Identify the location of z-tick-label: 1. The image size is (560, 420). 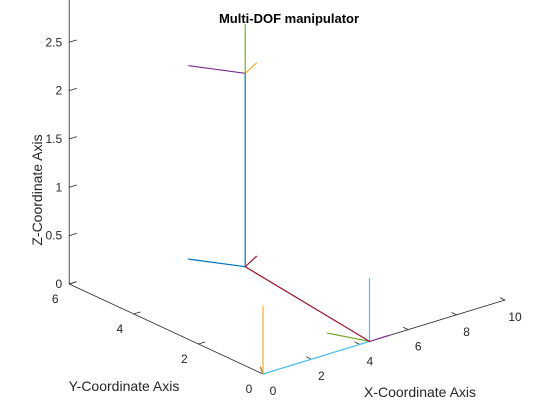
(59, 187).